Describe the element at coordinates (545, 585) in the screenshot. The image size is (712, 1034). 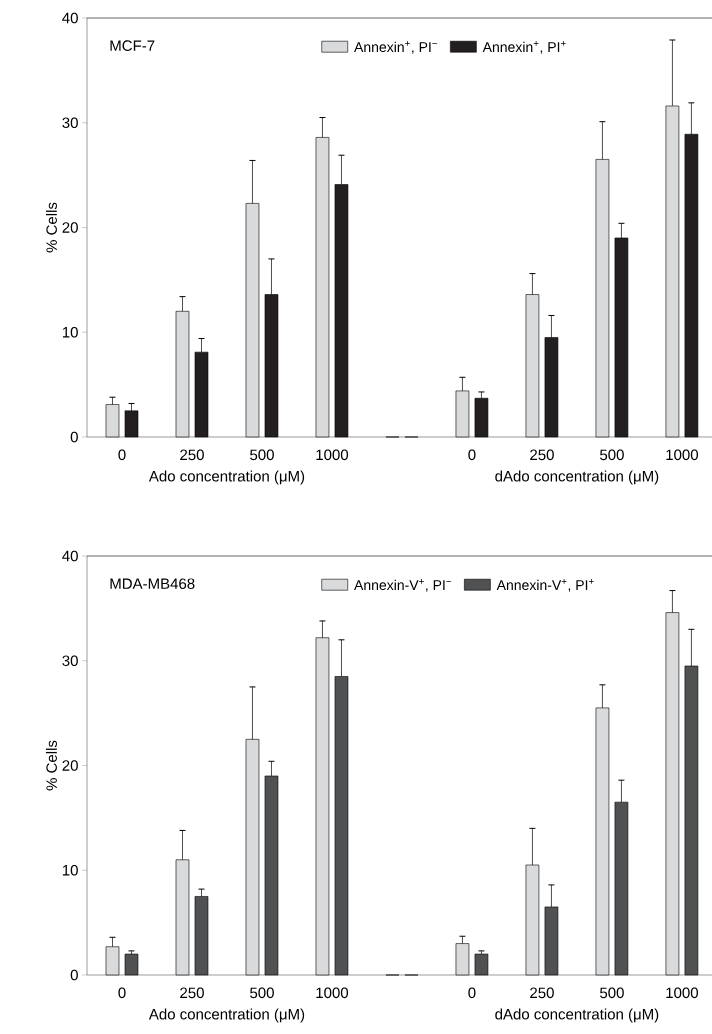
I see `legend-label: Annexin-V$^{+}$, PI$^{+}$` at that location.